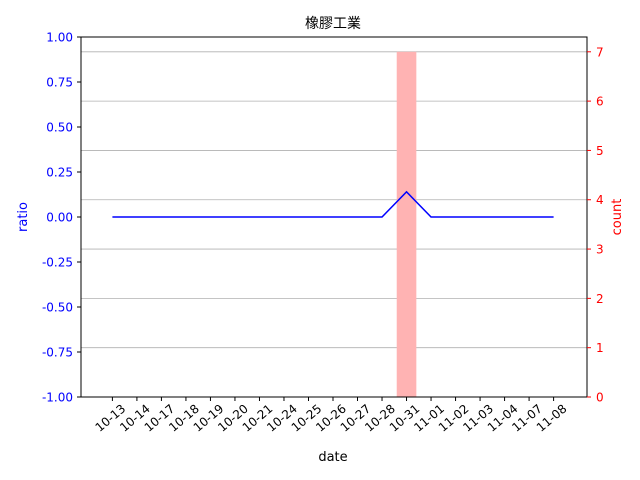  I want to click on left-axis-tick-label: -0.25, so click(57, 263).